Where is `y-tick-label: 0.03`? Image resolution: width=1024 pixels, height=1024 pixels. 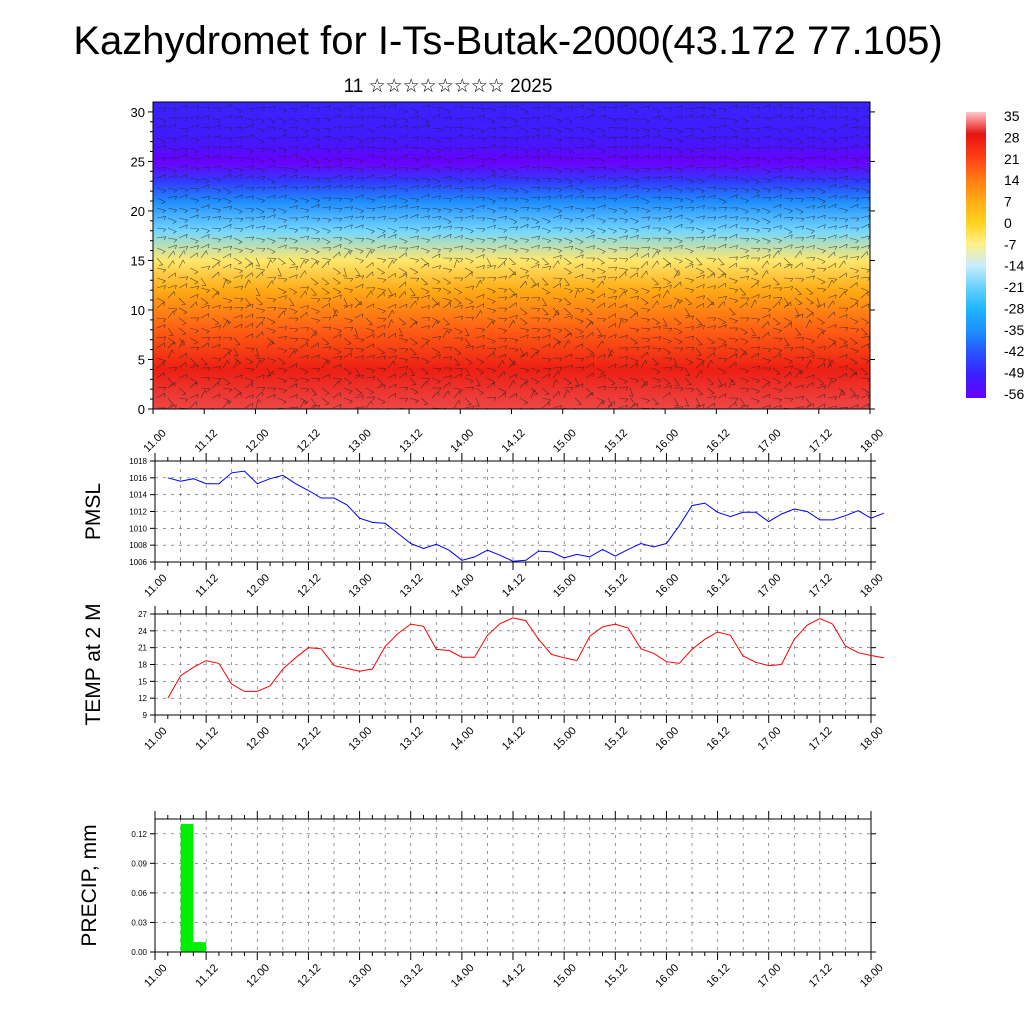
y-tick-label: 0.03 is located at coordinates (139, 922).